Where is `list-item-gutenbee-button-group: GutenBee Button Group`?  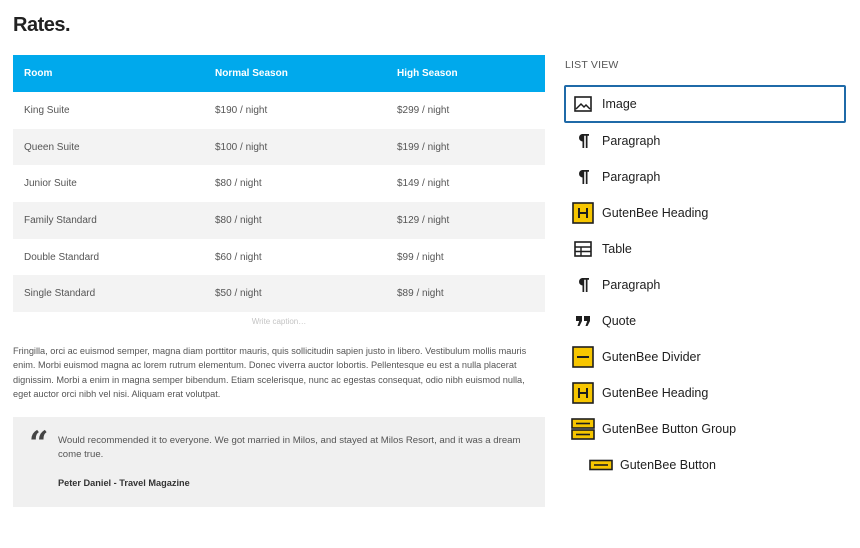 list-item-gutenbee-button-group: GutenBee Button Group is located at coordinates (705, 429).